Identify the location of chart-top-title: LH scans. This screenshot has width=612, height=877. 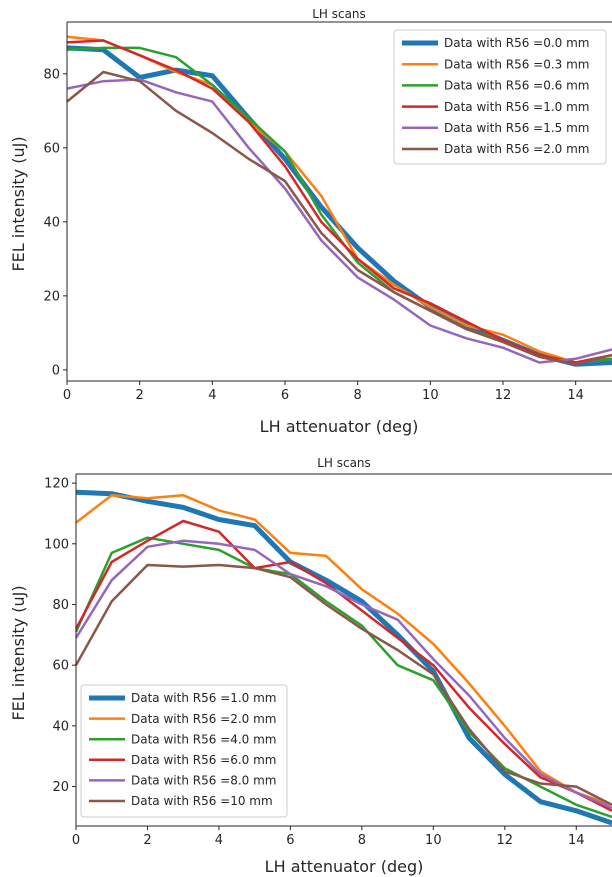
(339, 14).